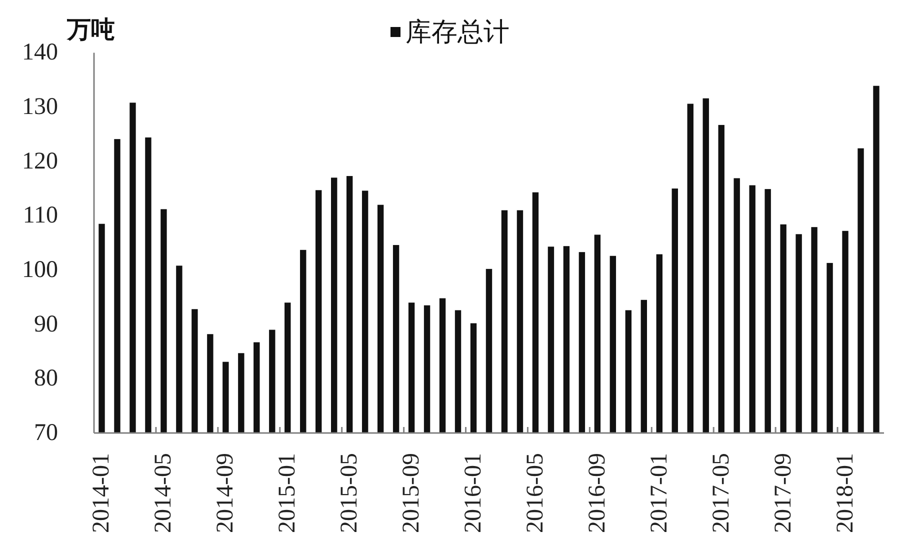  I want to click on y-tick-label: 90, so click(46, 324).